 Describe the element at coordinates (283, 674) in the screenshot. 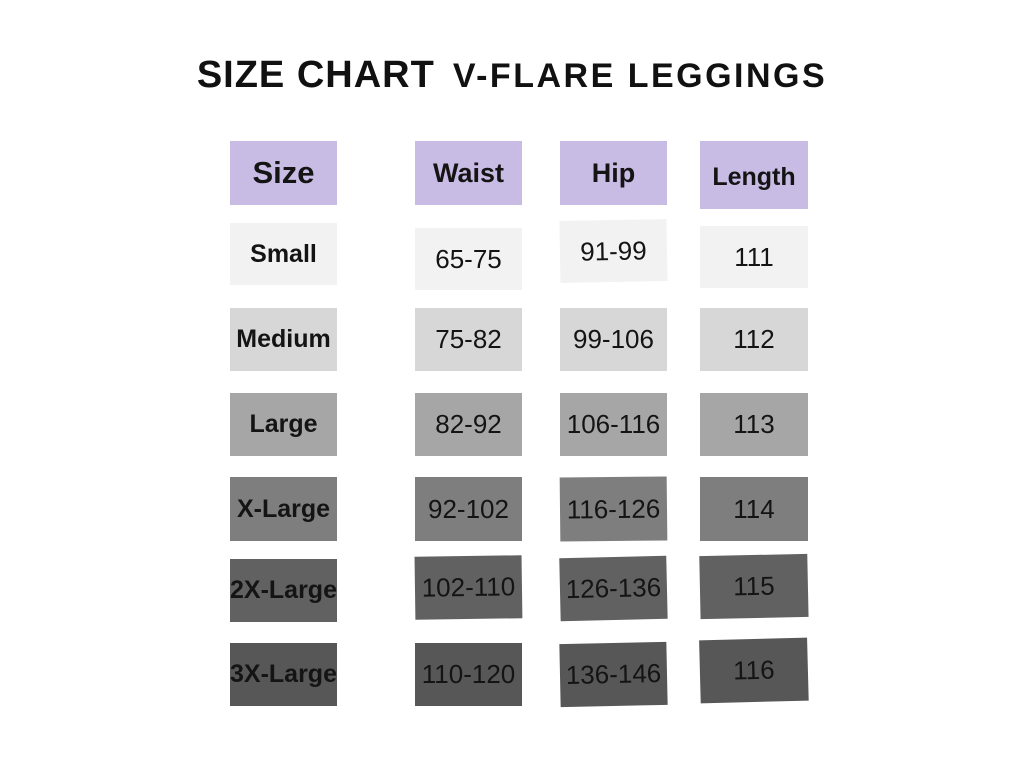

I see `row-label-3x-large: 3X-Large` at that location.